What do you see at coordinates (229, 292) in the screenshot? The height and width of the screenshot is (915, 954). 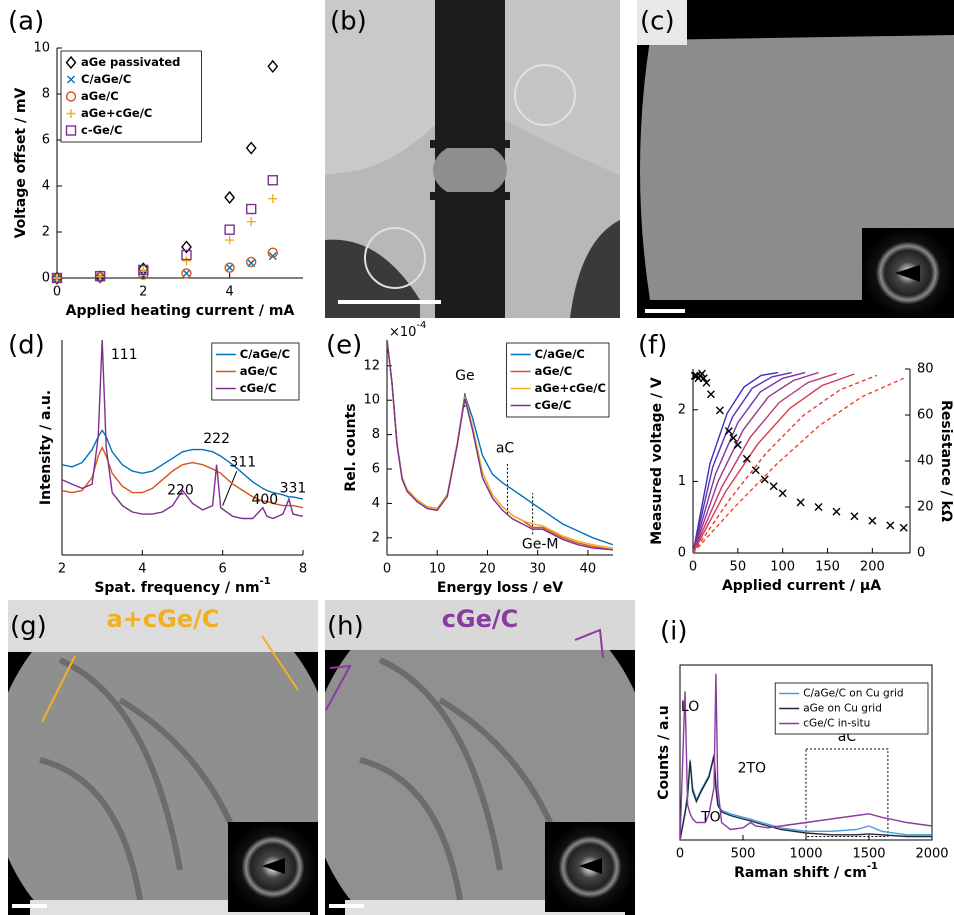 I see `x-tick-label: 4` at bounding box center [229, 292].